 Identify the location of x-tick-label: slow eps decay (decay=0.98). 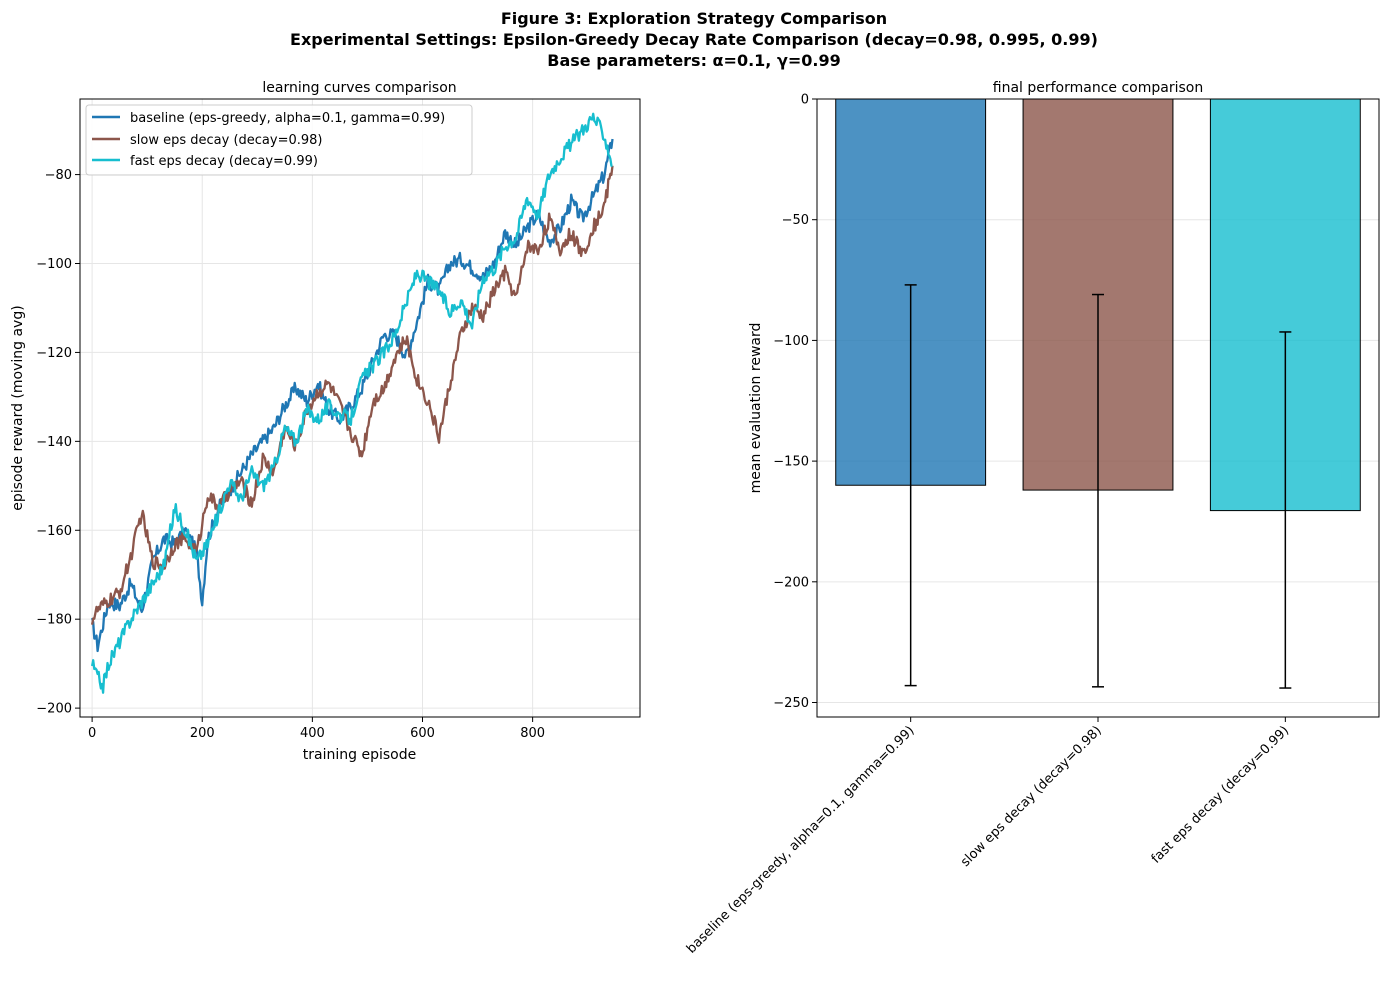
(1031, 796).